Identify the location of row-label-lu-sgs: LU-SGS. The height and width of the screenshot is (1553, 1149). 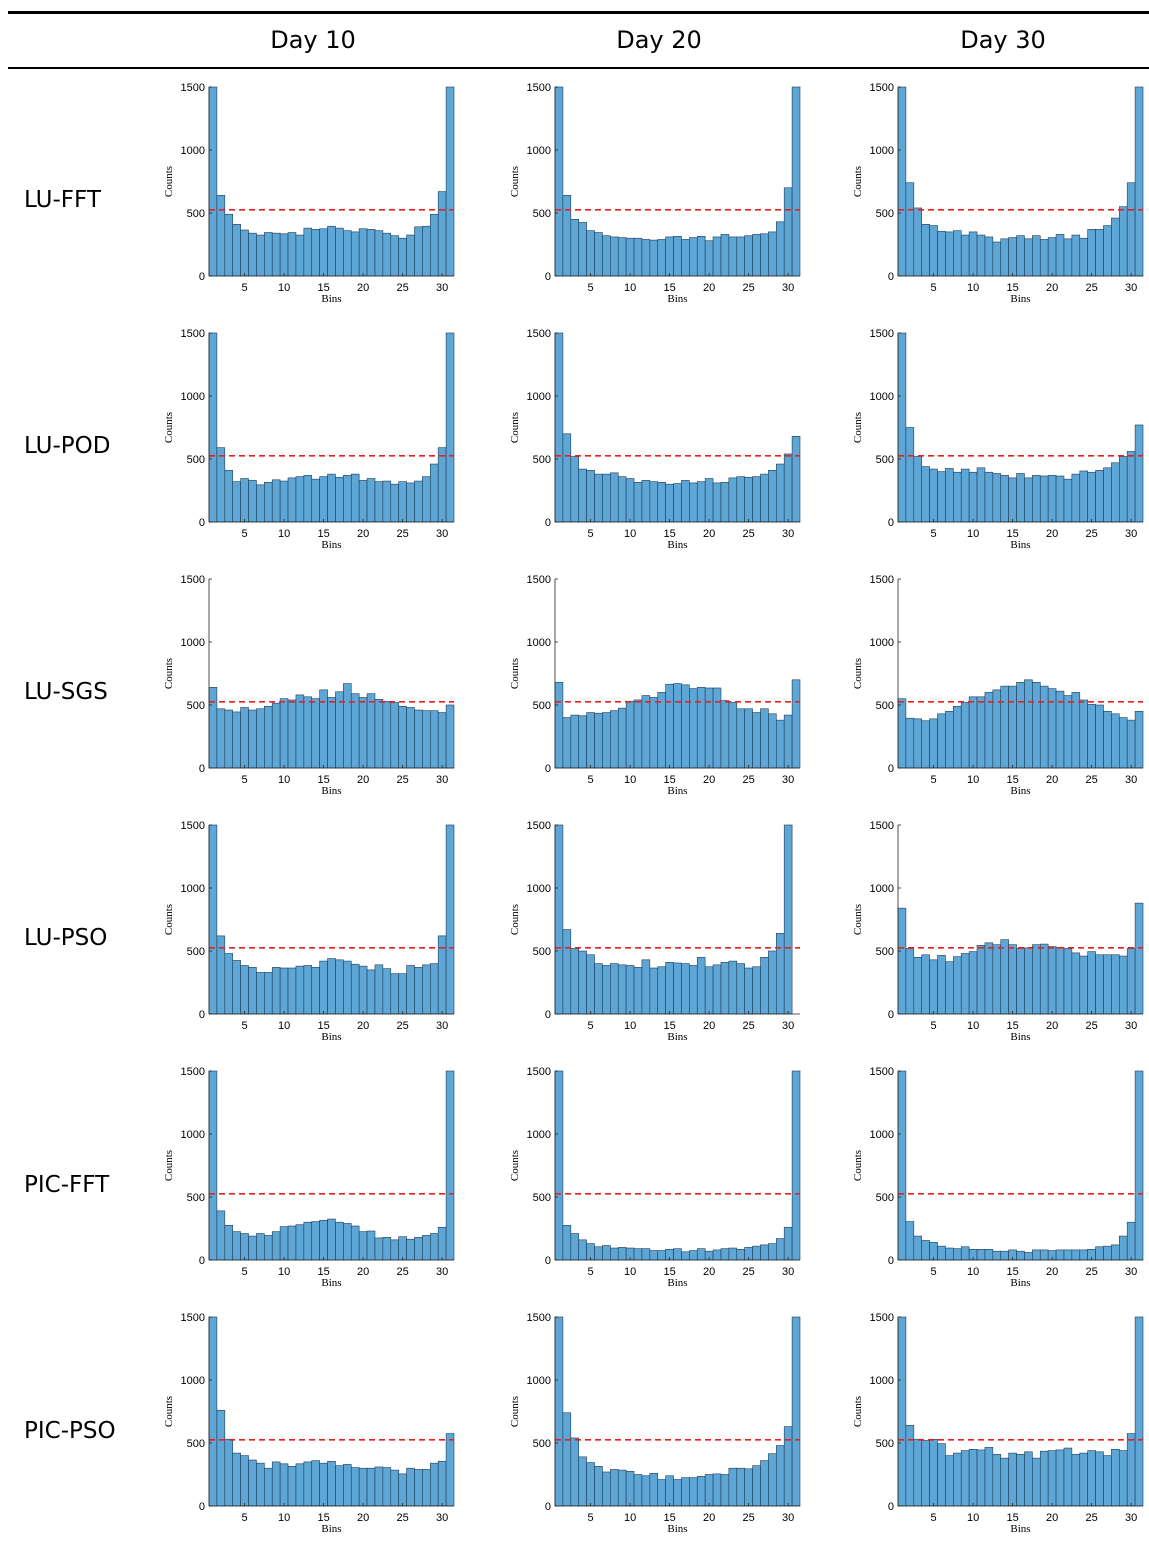
(66, 692).